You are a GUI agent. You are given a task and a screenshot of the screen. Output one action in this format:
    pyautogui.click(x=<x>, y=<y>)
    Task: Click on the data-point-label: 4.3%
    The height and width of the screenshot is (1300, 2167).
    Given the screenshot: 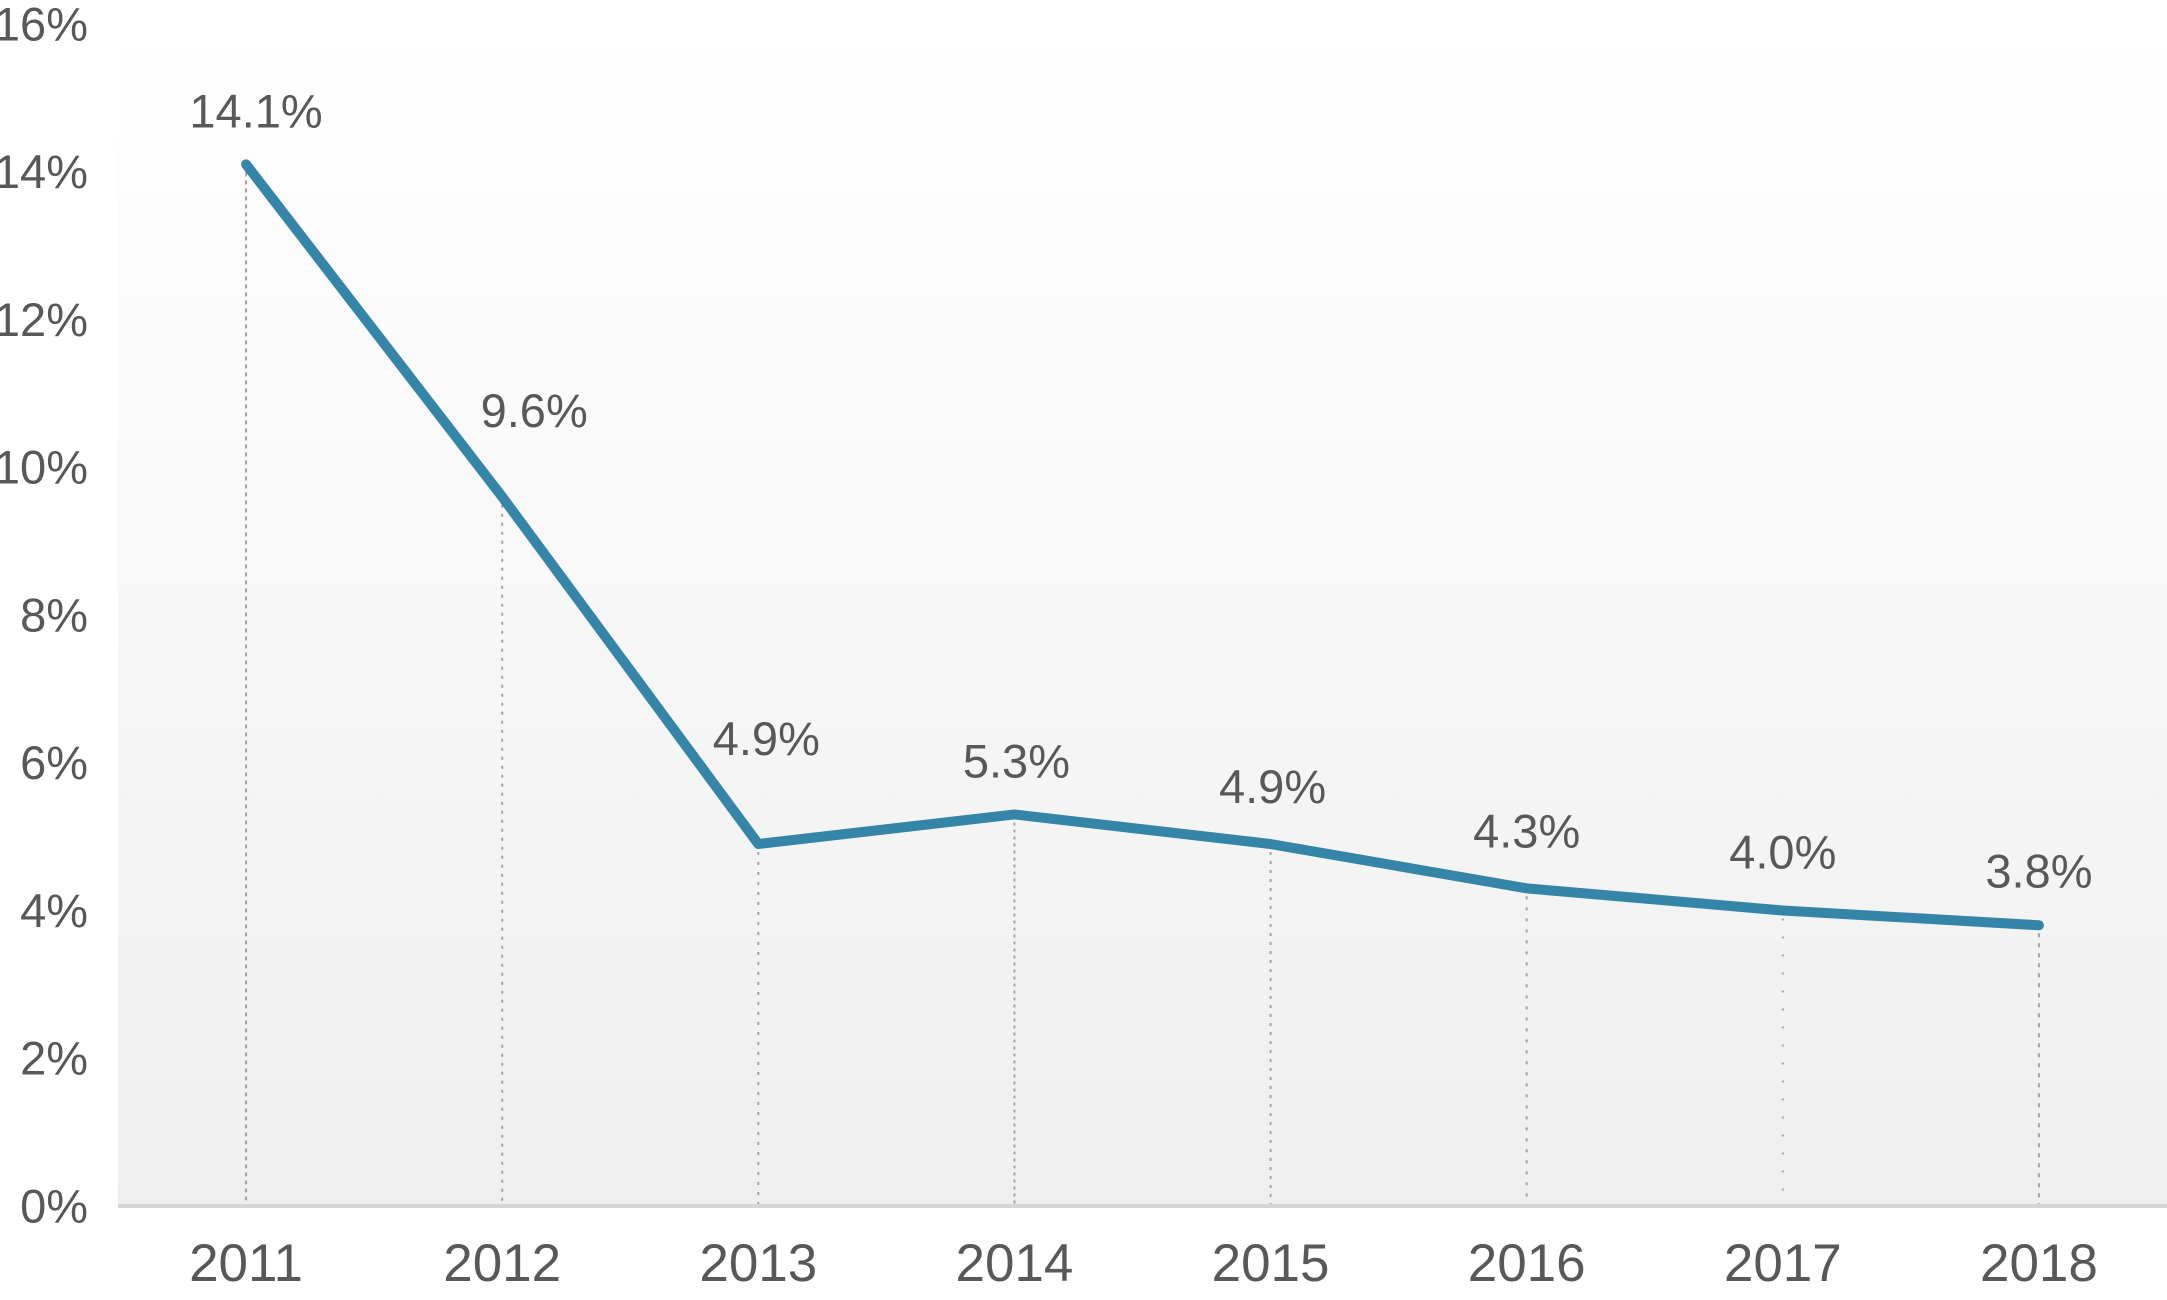 What is the action you would take?
    pyautogui.click(x=1526, y=830)
    